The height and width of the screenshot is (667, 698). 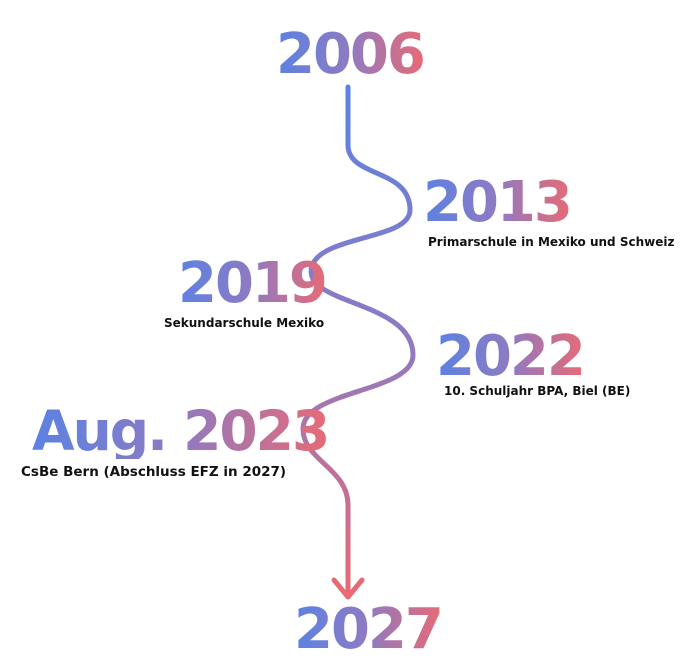 What do you see at coordinates (551, 242) in the screenshot?
I see `caption-2013: Primarschule in Mexiko und Schweiz` at bounding box center [551, 242].